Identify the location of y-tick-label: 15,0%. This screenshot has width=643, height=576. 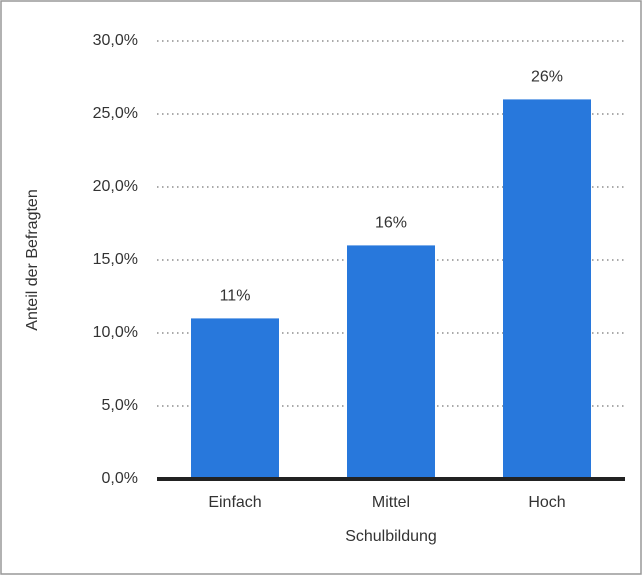
(115, 259).